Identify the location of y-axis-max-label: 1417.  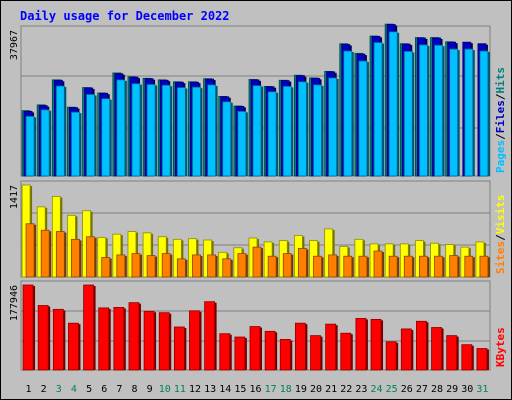
(14, 197).